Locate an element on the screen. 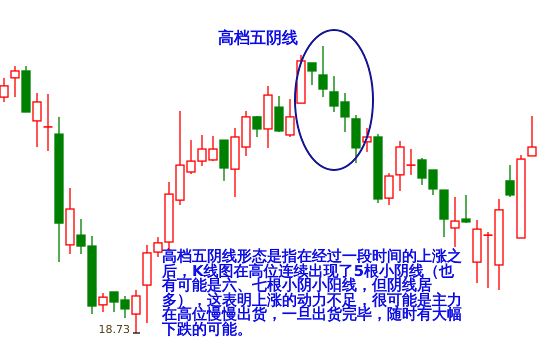 This screenshot has width=539, height=337. chart-title: 高档五阴线 is located at coordinates (258, 37).